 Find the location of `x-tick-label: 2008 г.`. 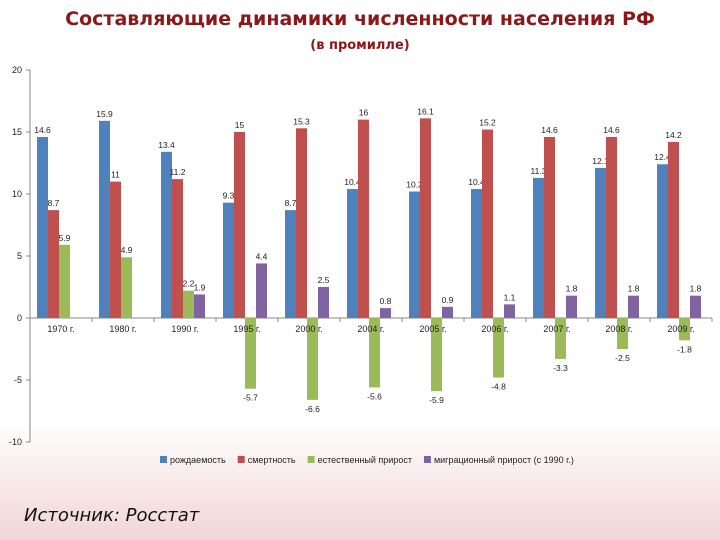

x-tick-label: 2008 г. is located at coordinates (618, 329).